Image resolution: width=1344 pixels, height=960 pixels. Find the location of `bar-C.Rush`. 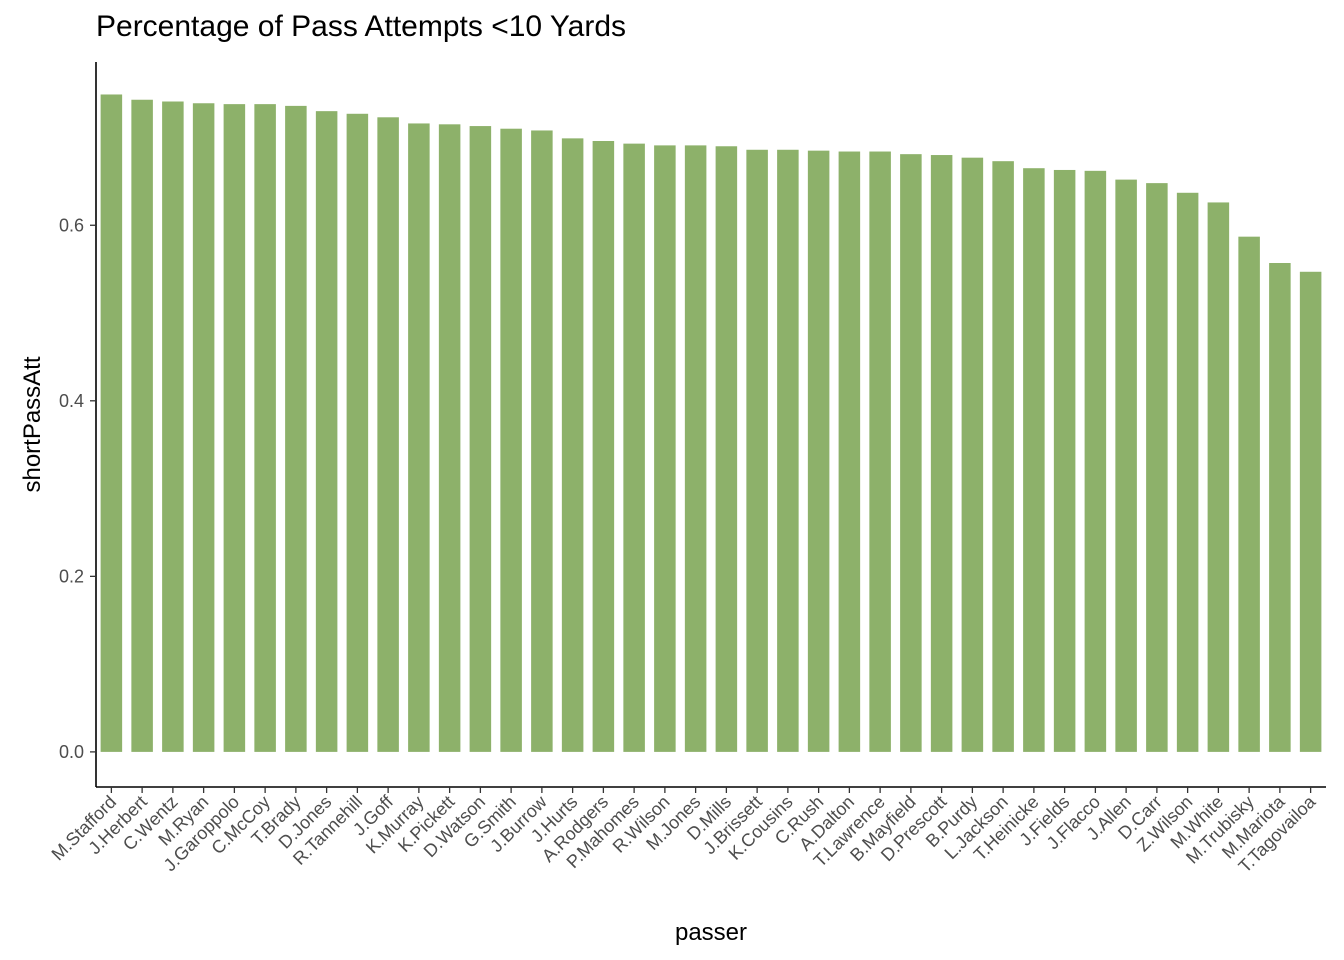

bar-C.Rush is located at coordinates (818, 451).